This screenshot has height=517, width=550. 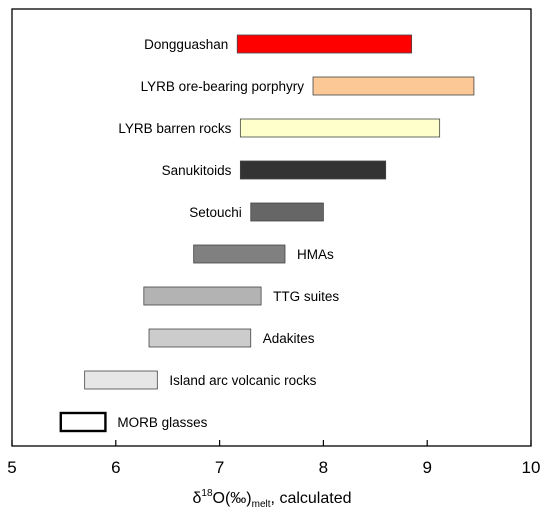 I want to click on x-axis-label-suffix: , calculated, so click(x=311, y=498).